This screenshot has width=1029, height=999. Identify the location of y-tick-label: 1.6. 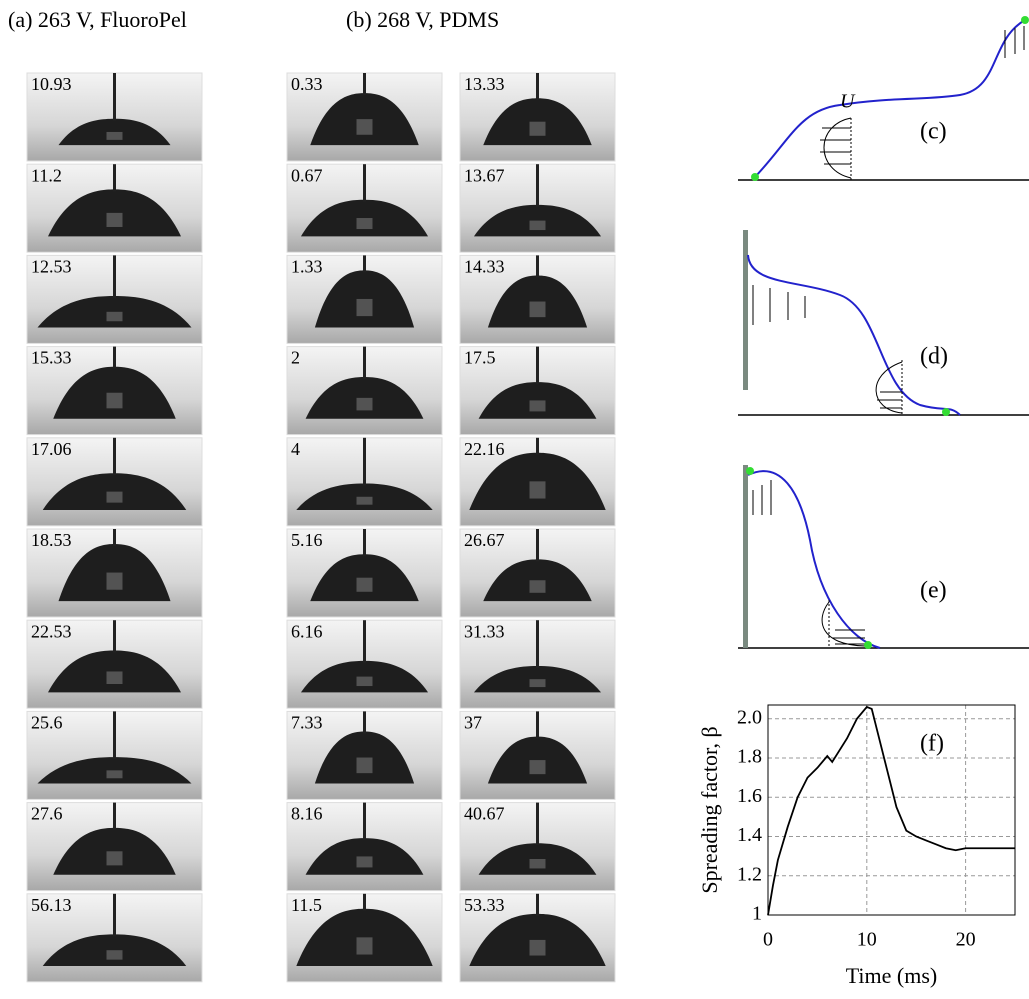
(749, 796).